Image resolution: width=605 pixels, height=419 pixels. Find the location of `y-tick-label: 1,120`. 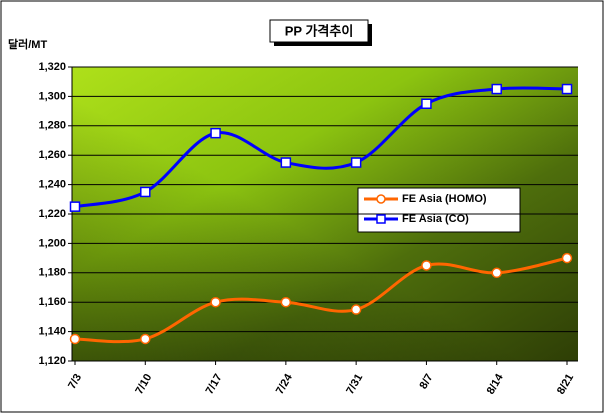

y-tick-label: 1,120 is located at coordinates (52, 361).